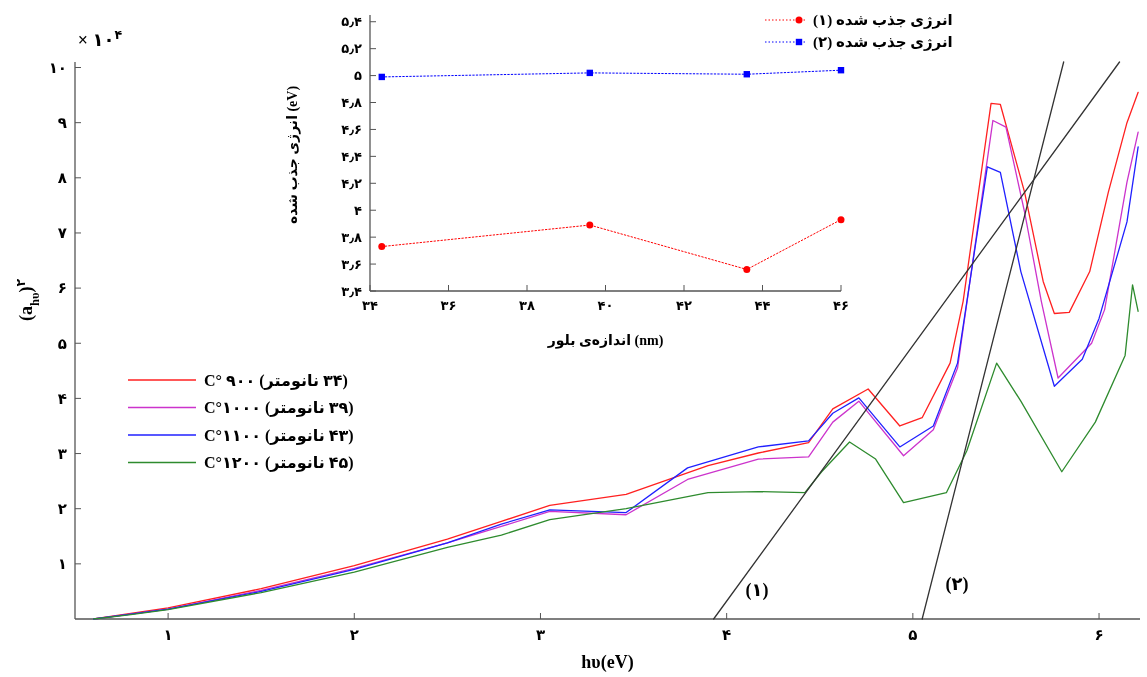 Image resolution: width=1147 pixels, height=677 pixels. I want to click on annotation: (۲), so click(957, 584).